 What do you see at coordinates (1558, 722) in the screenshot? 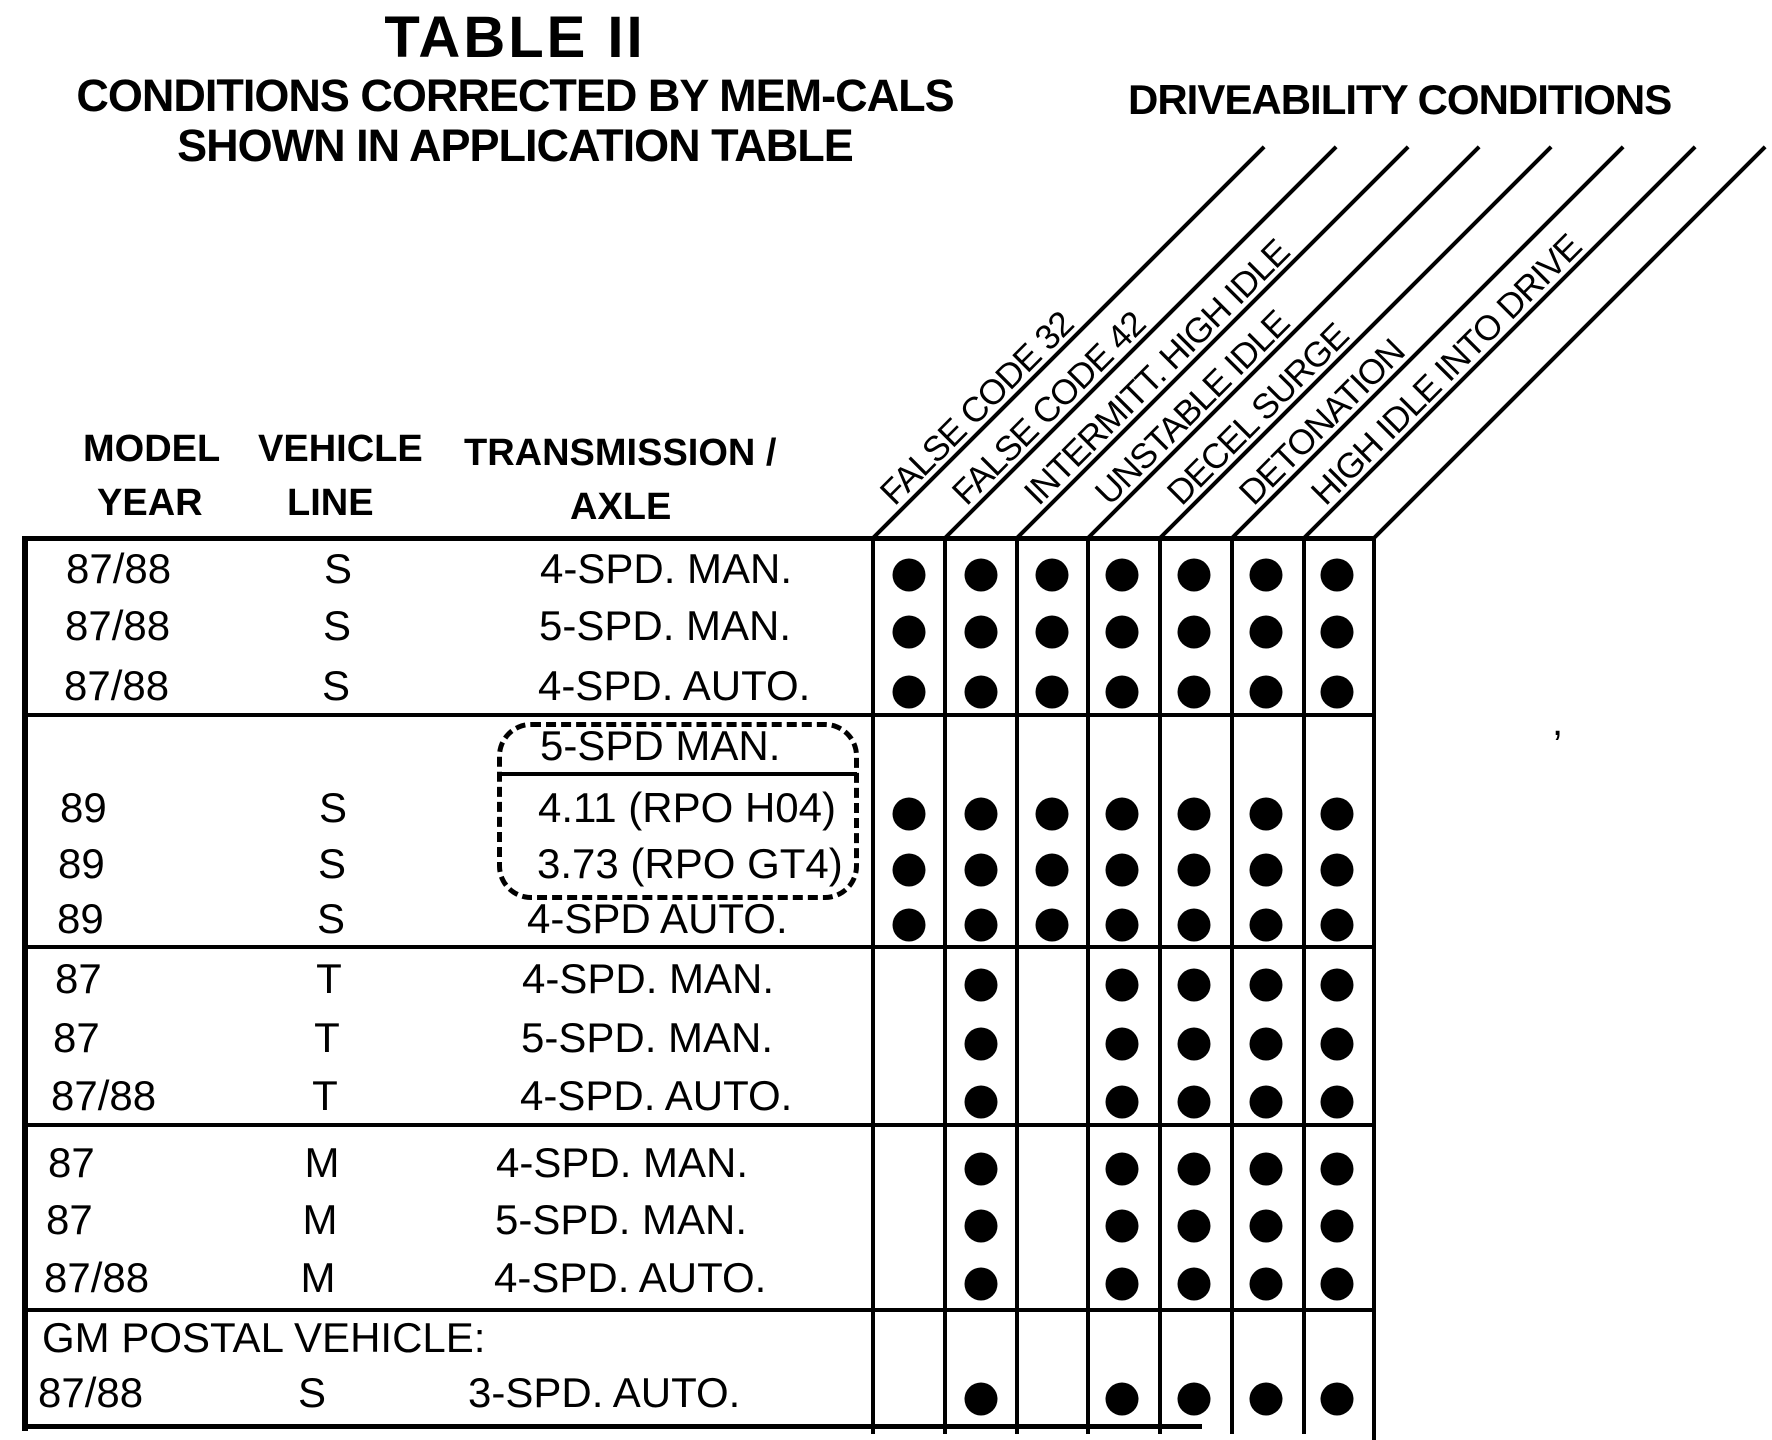
I see `scan-artifact-mark: ,` at bounding box center [1558, 722].